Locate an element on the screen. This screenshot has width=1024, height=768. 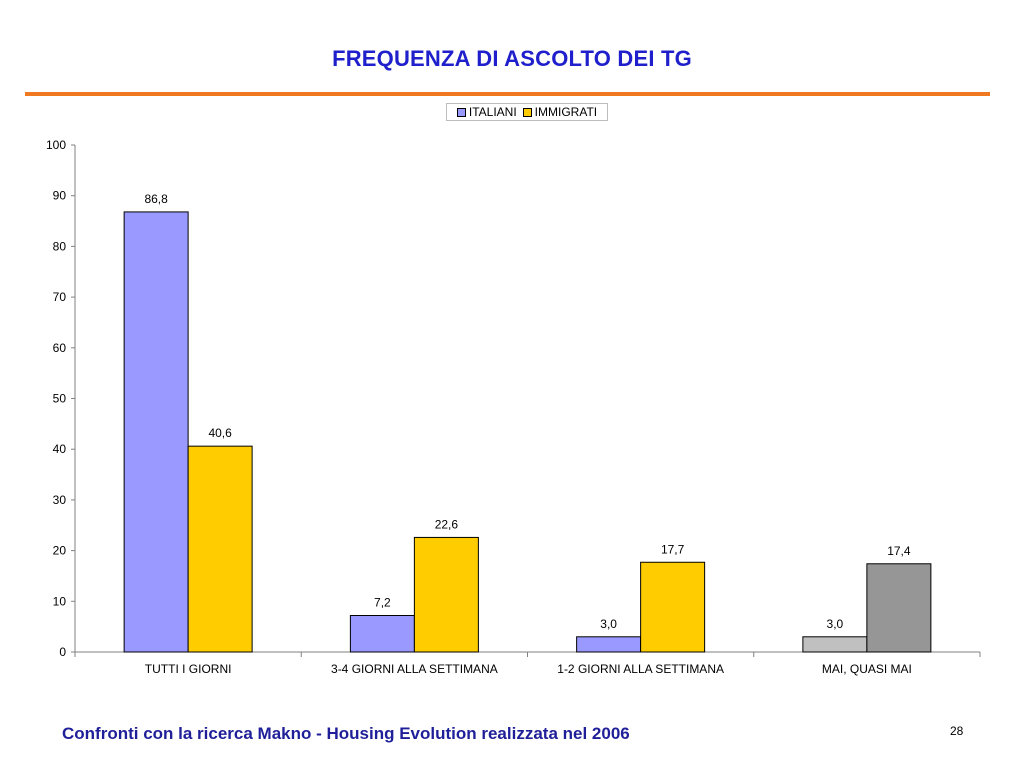
data-label-italiani-3: 3,0 is located at coordinates (835, 624).